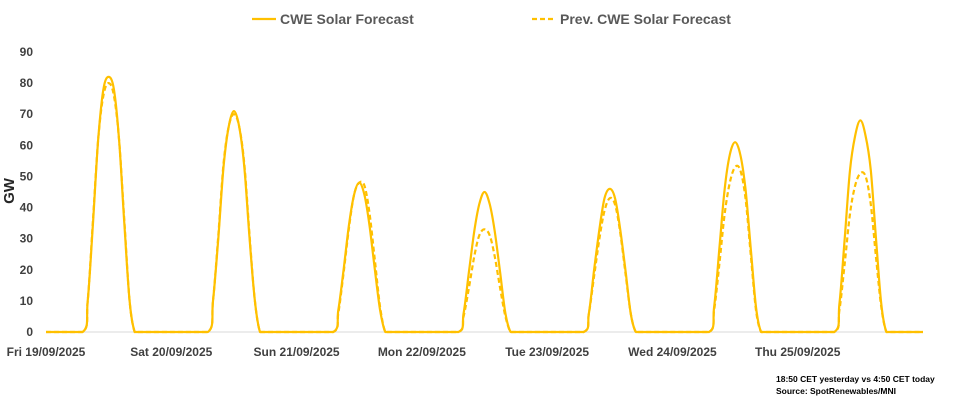 The height and width of the screenshot is (401, 964). I want to click on y-tick-label: 70, so click(27, 114).